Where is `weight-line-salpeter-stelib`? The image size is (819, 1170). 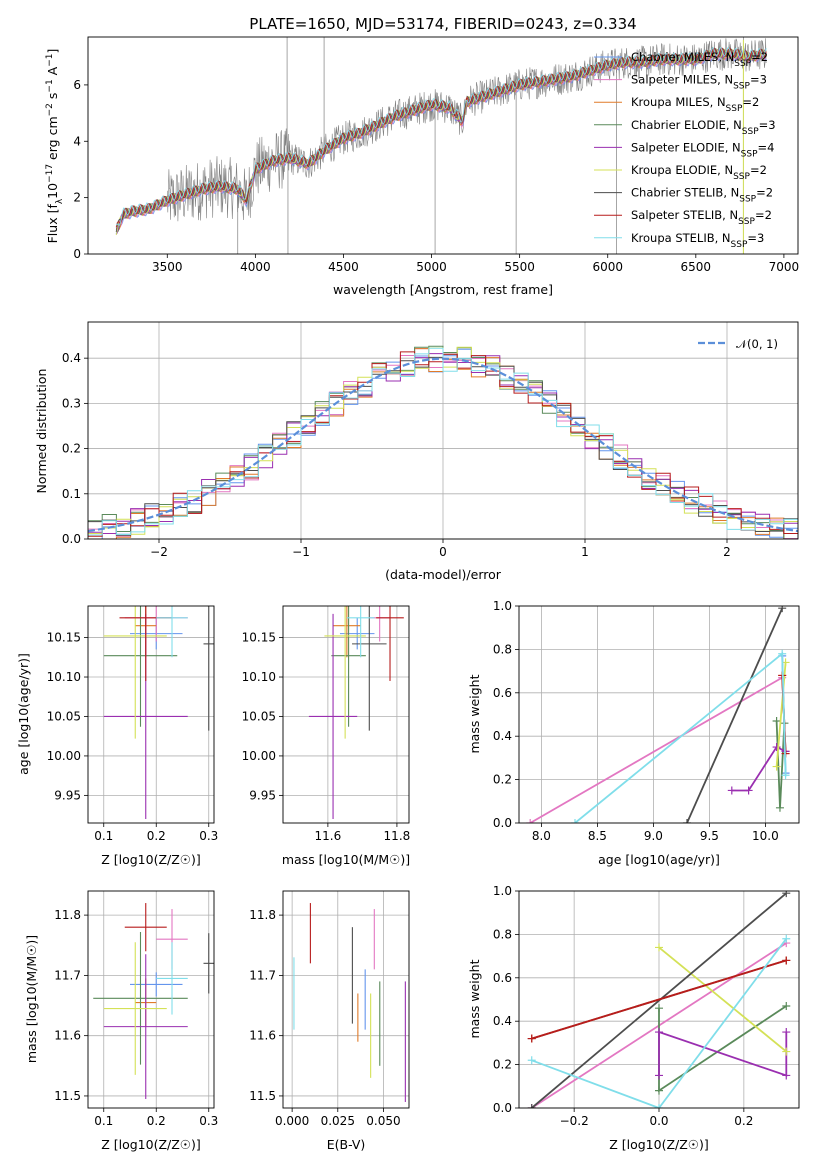 weight-line-salpeter-stelib is located at coordinates (659, 999).